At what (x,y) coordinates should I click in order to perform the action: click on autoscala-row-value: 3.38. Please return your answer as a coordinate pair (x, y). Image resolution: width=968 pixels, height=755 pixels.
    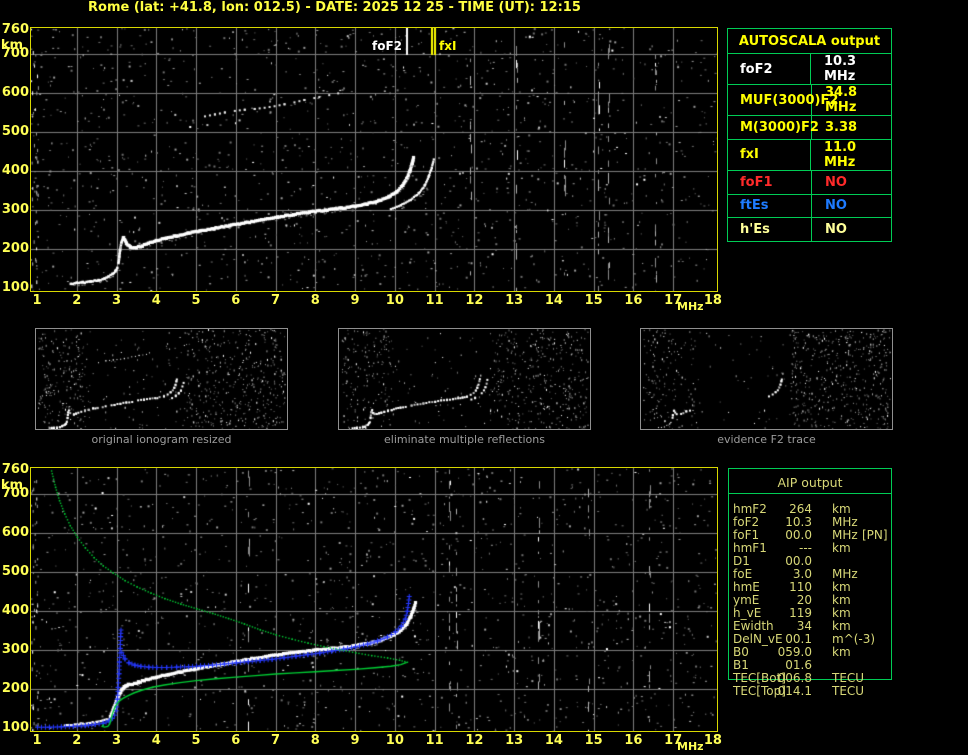
    Looking at the image, I should click on (841, 127).